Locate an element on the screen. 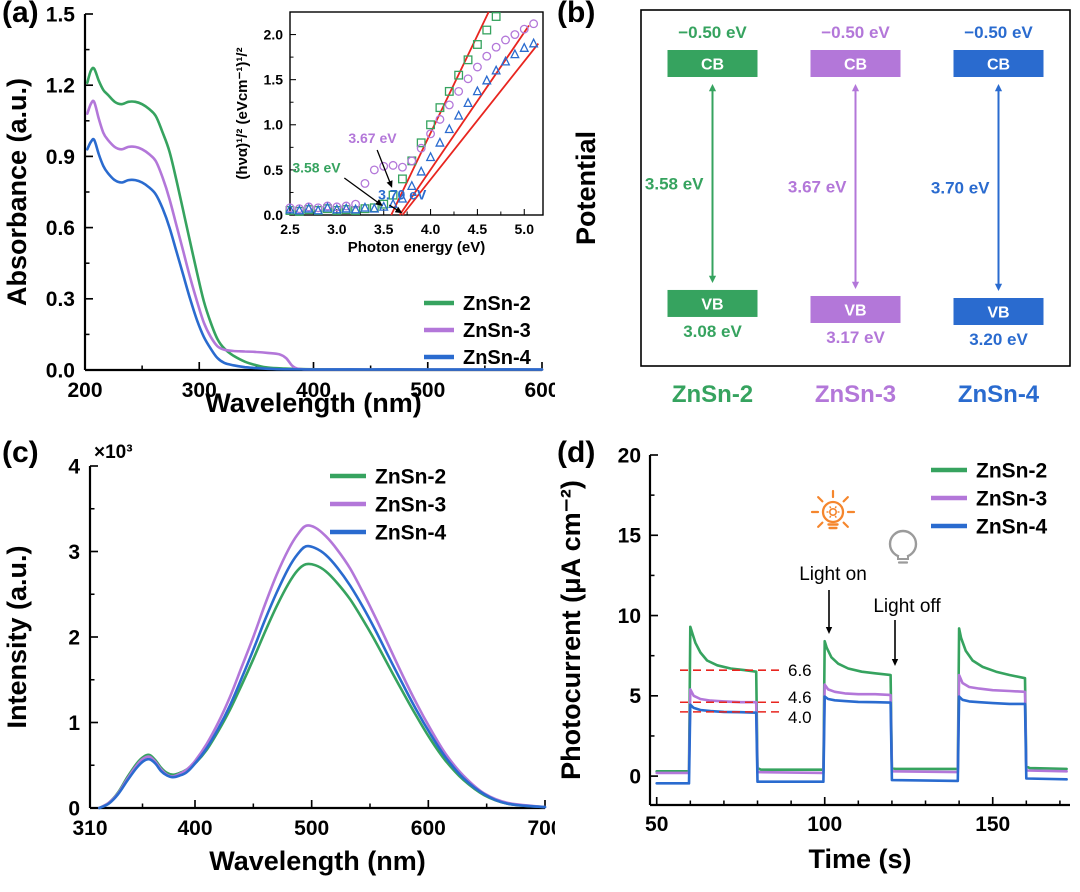 The image size is (1080, 892). panel-a-label: (a) is located at coordinates (20, 14).